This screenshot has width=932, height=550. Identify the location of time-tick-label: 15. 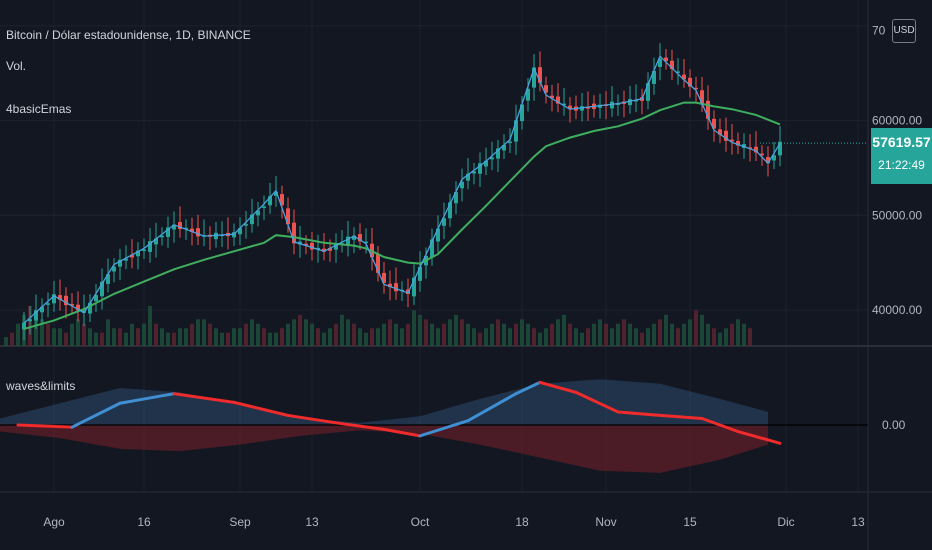
(690, 522).